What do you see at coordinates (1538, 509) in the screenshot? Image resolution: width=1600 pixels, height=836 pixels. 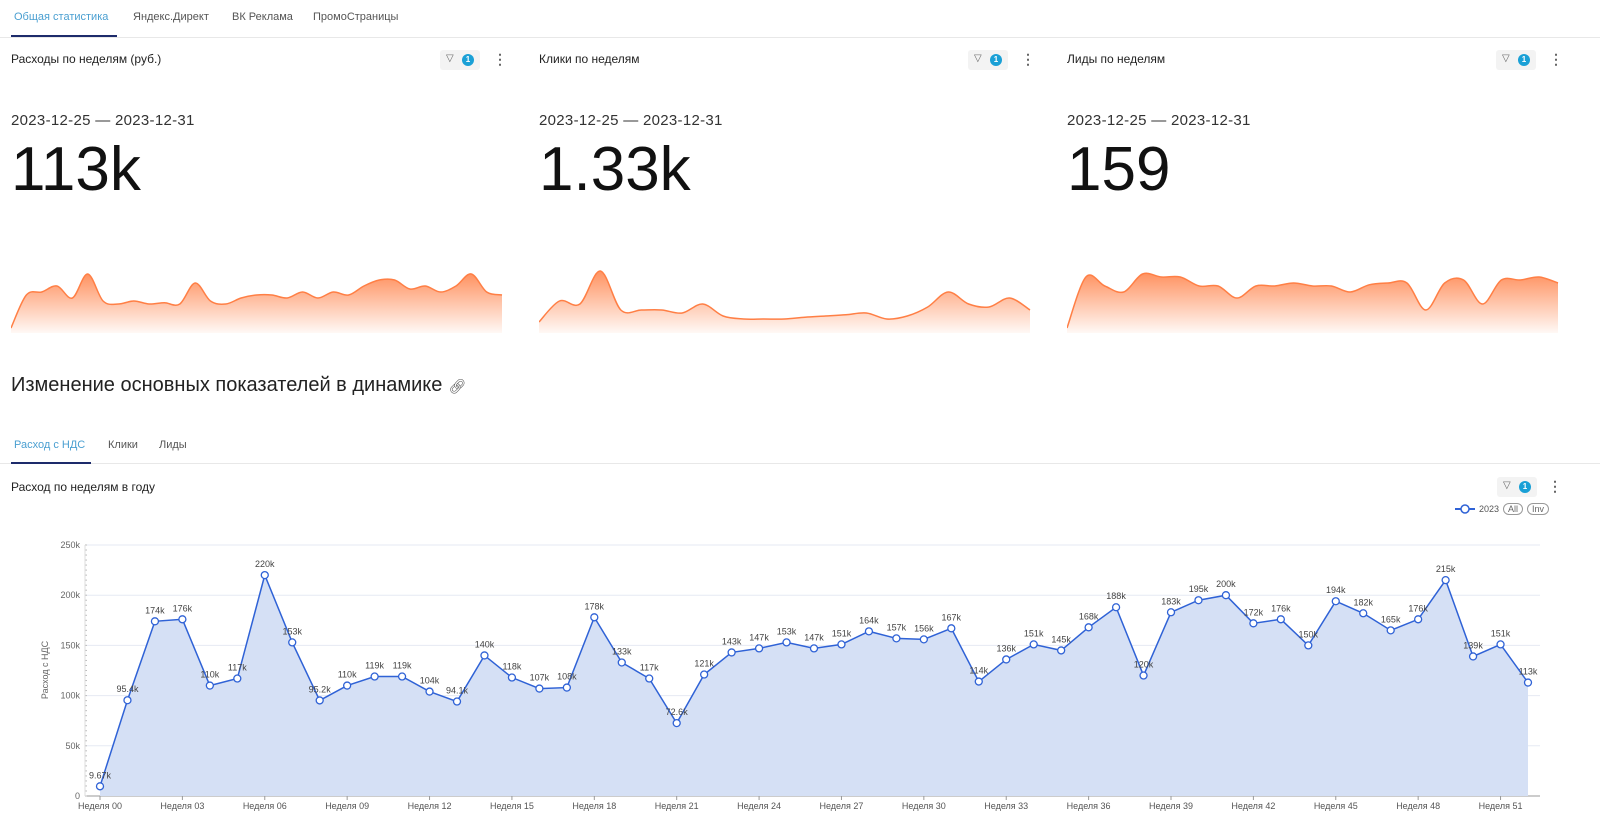 I see `legend-invert-button: Inv` at bounding box center [1538, 509].